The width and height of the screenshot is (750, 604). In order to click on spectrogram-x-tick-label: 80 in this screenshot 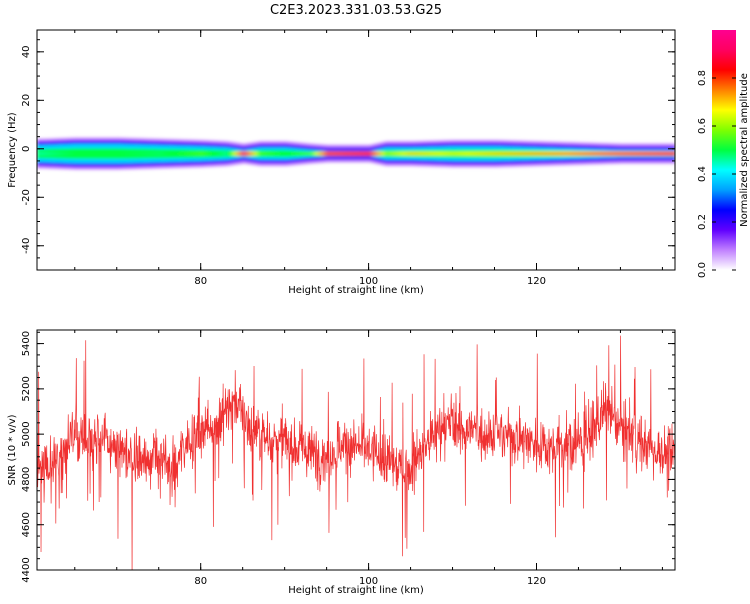, I will do `click(200, 281)`.